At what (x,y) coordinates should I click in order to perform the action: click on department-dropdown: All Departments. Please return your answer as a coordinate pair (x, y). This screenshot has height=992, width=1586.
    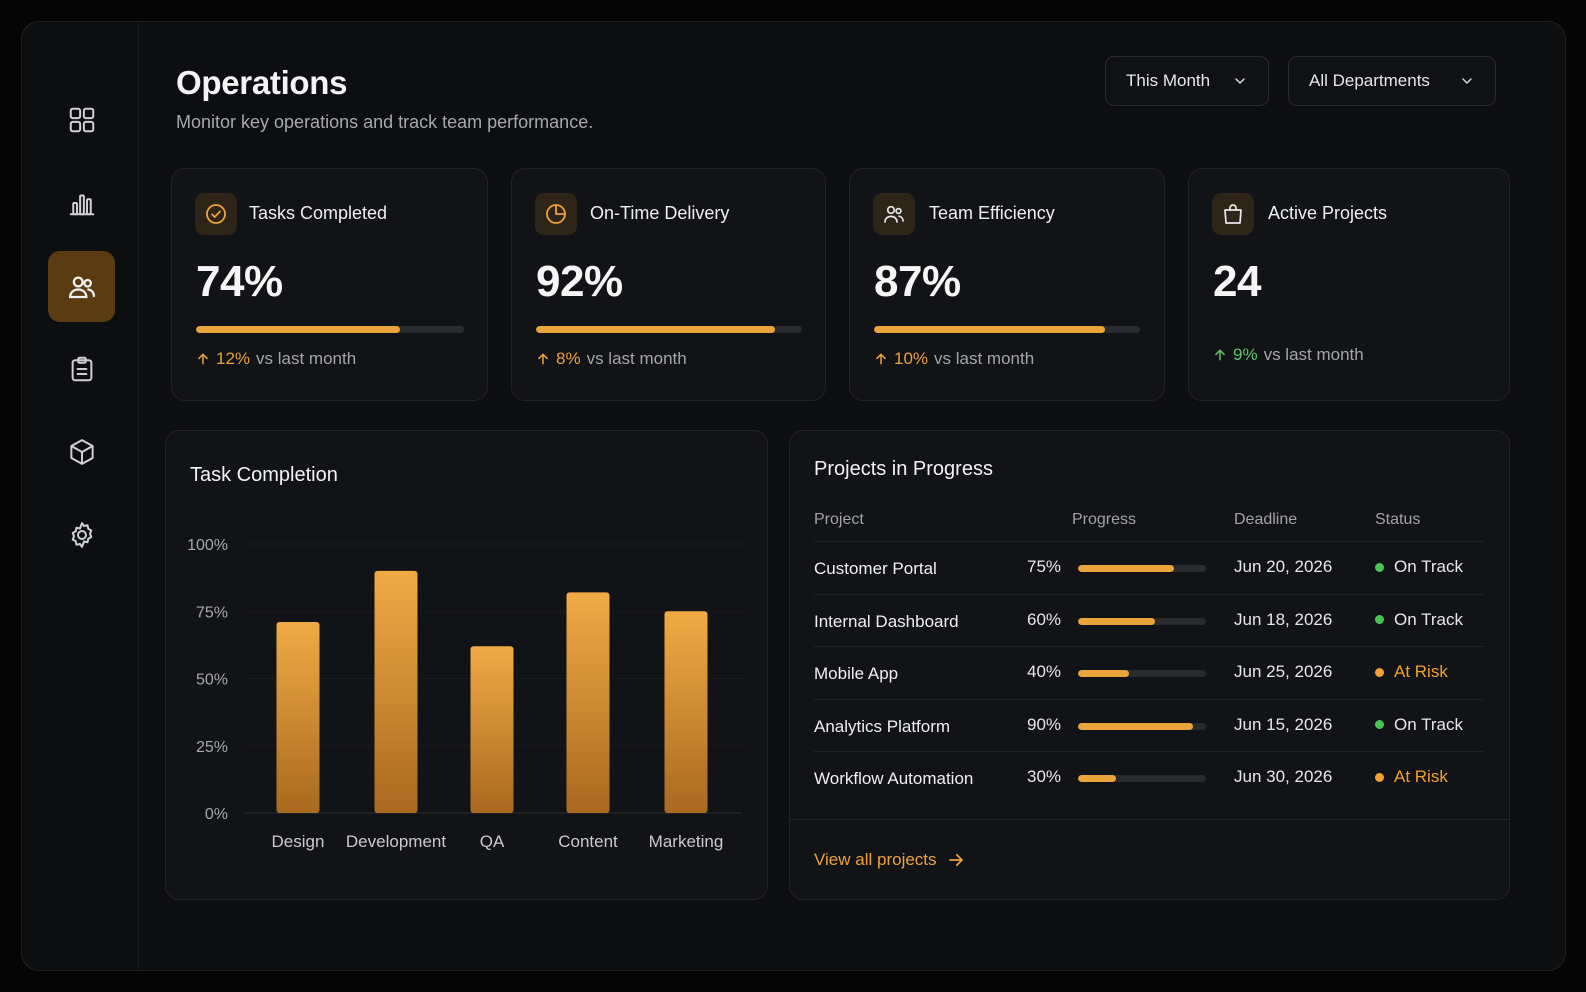
    Looking at the image, I should click on (1392, 81).